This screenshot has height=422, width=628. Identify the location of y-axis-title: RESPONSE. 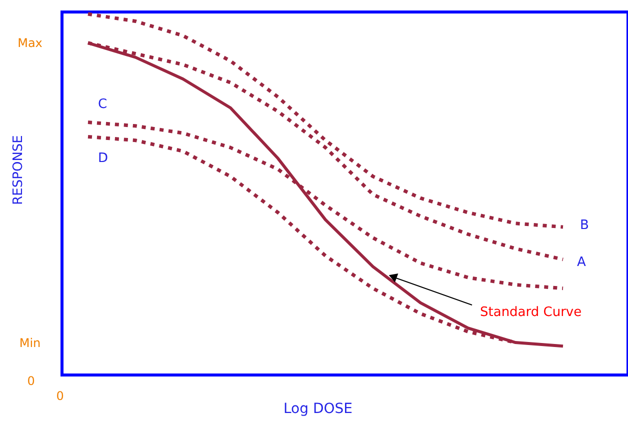
(18, 170).